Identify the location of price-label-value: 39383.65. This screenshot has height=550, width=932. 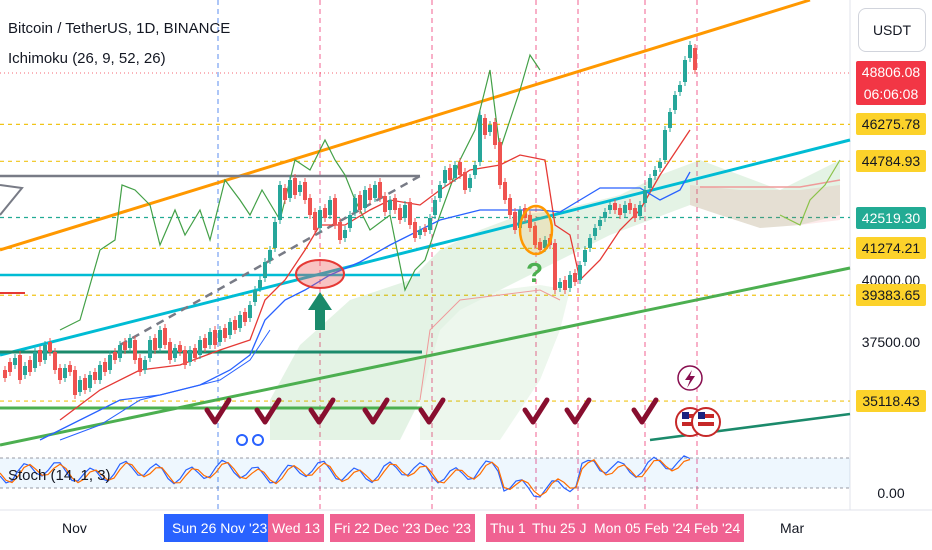
(891, 295).